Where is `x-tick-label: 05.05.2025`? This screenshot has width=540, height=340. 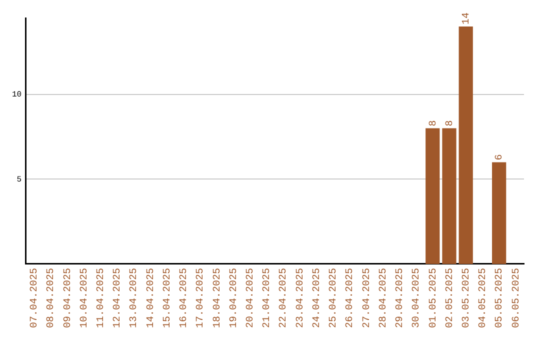 x-tick-label: 05.05.2025 is located at coordinates (500, 298).